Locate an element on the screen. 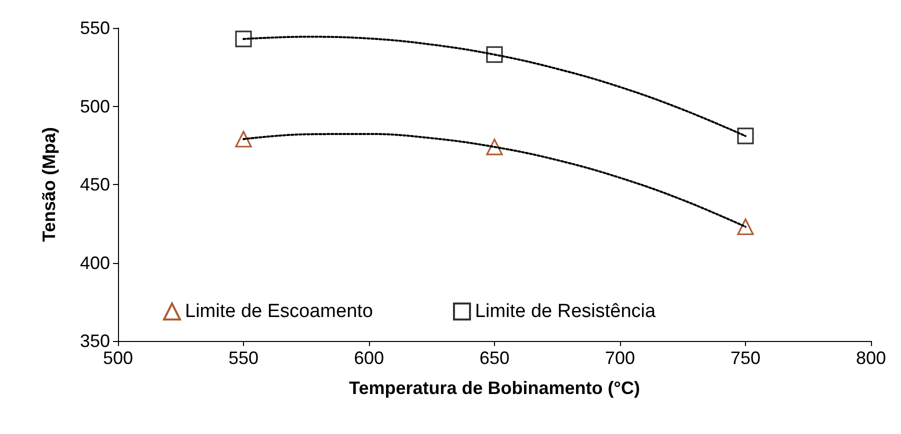 The image size is (901, 434). y-tick-label: 400 is located at coordinates (95, 262).